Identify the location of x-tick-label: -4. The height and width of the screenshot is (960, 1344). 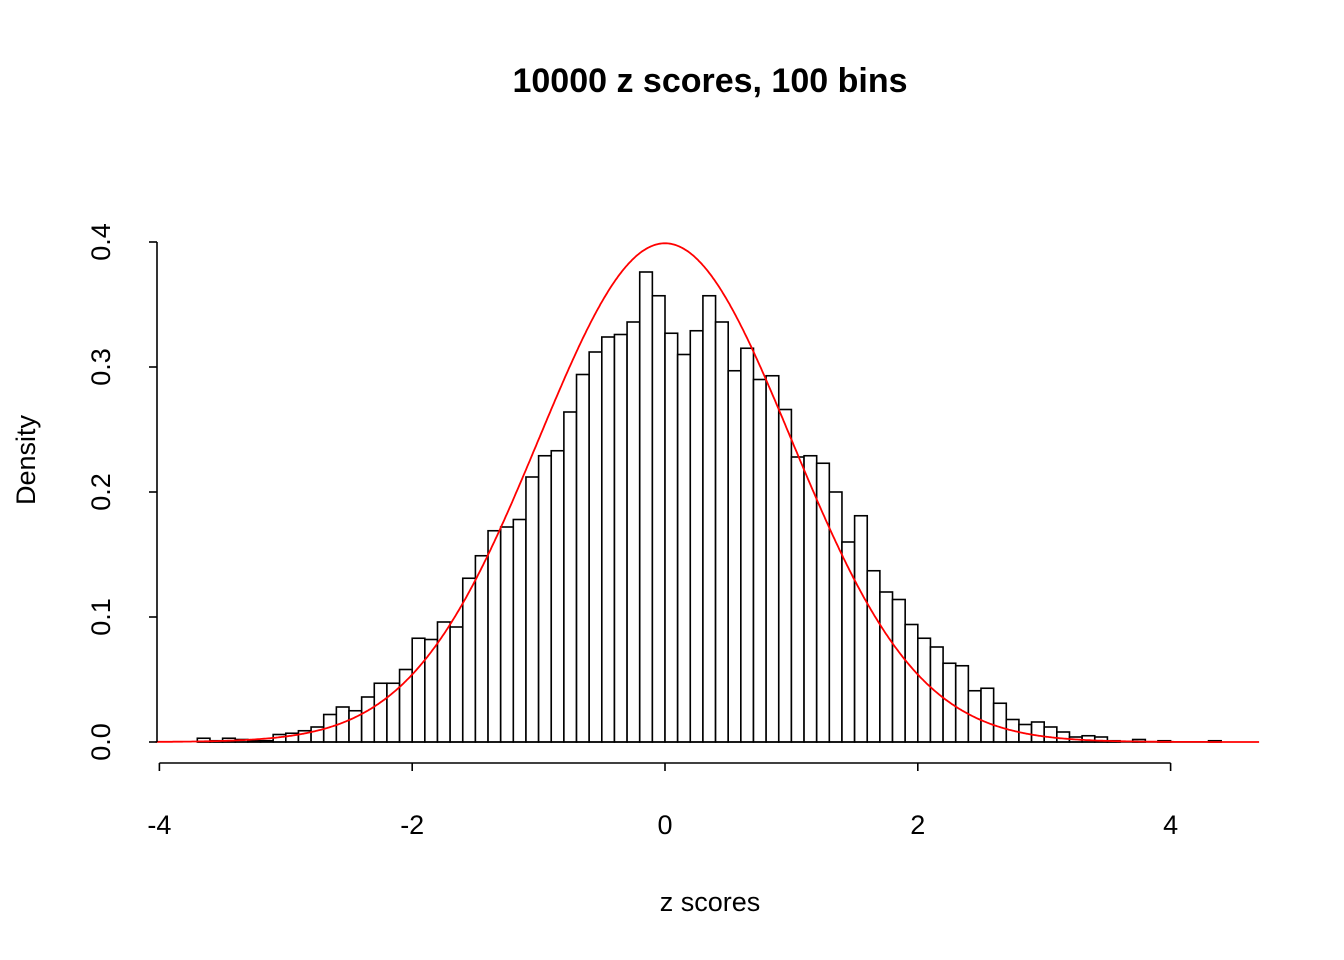
(159, 825).